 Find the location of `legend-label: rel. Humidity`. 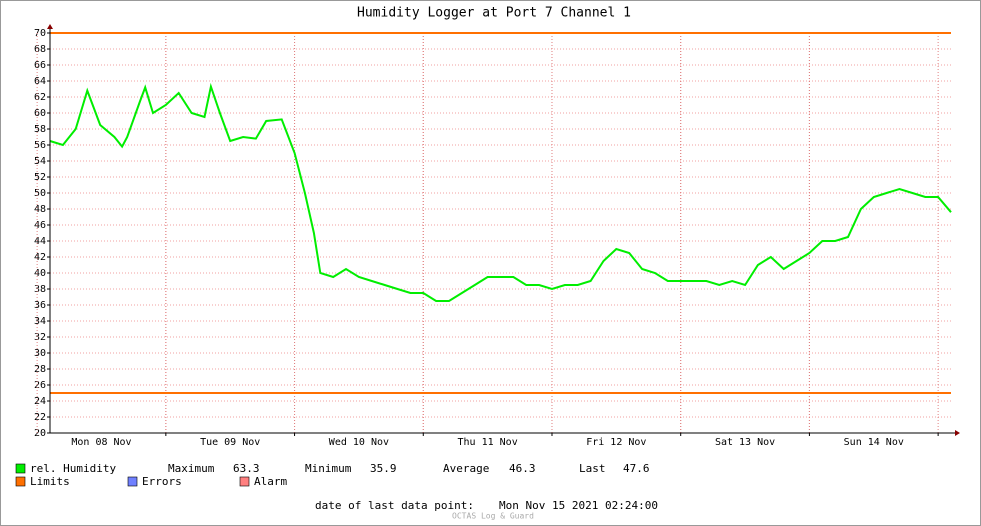

legend-label: rel. Humidity is located at coordinates (73, 468).